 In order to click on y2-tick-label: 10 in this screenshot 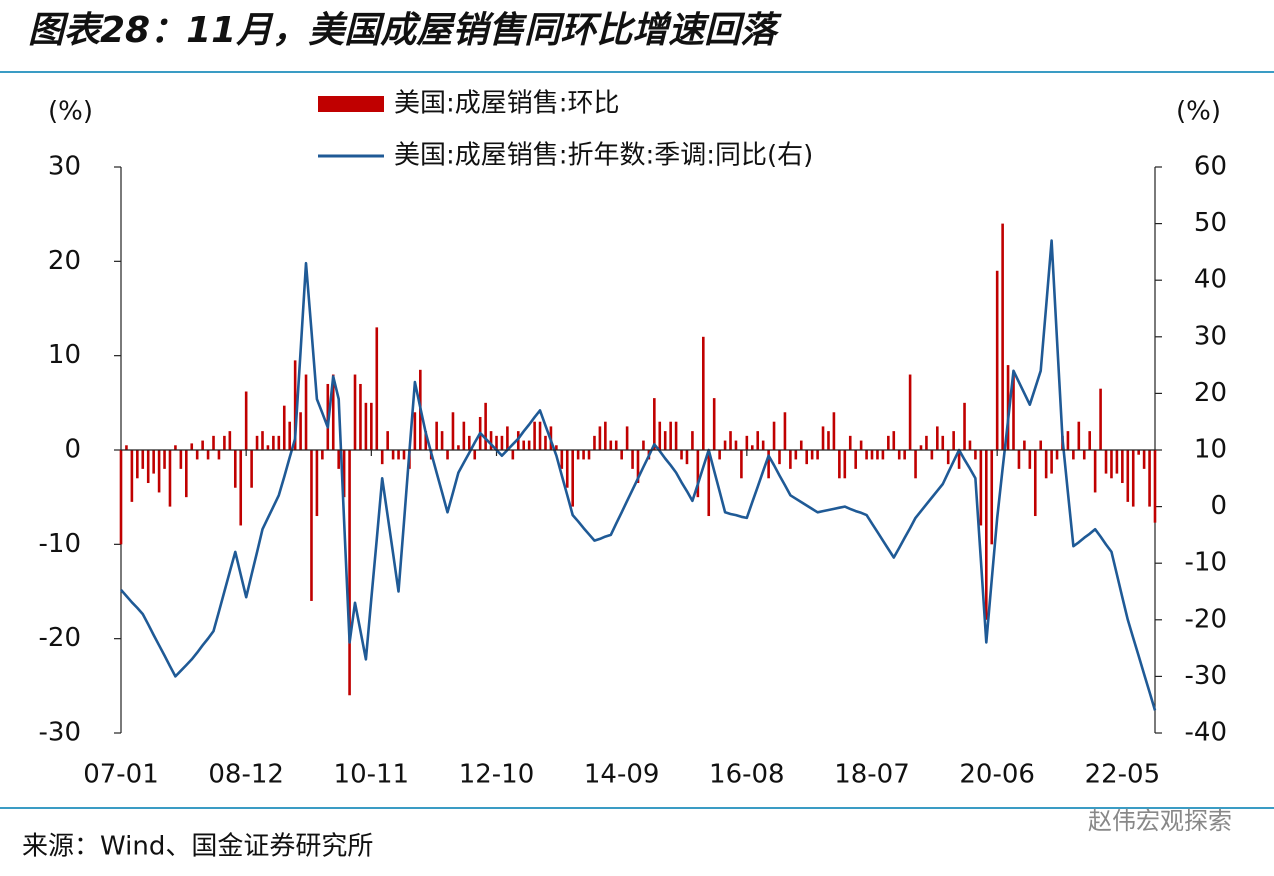, I will do `click(1210, 450)`.